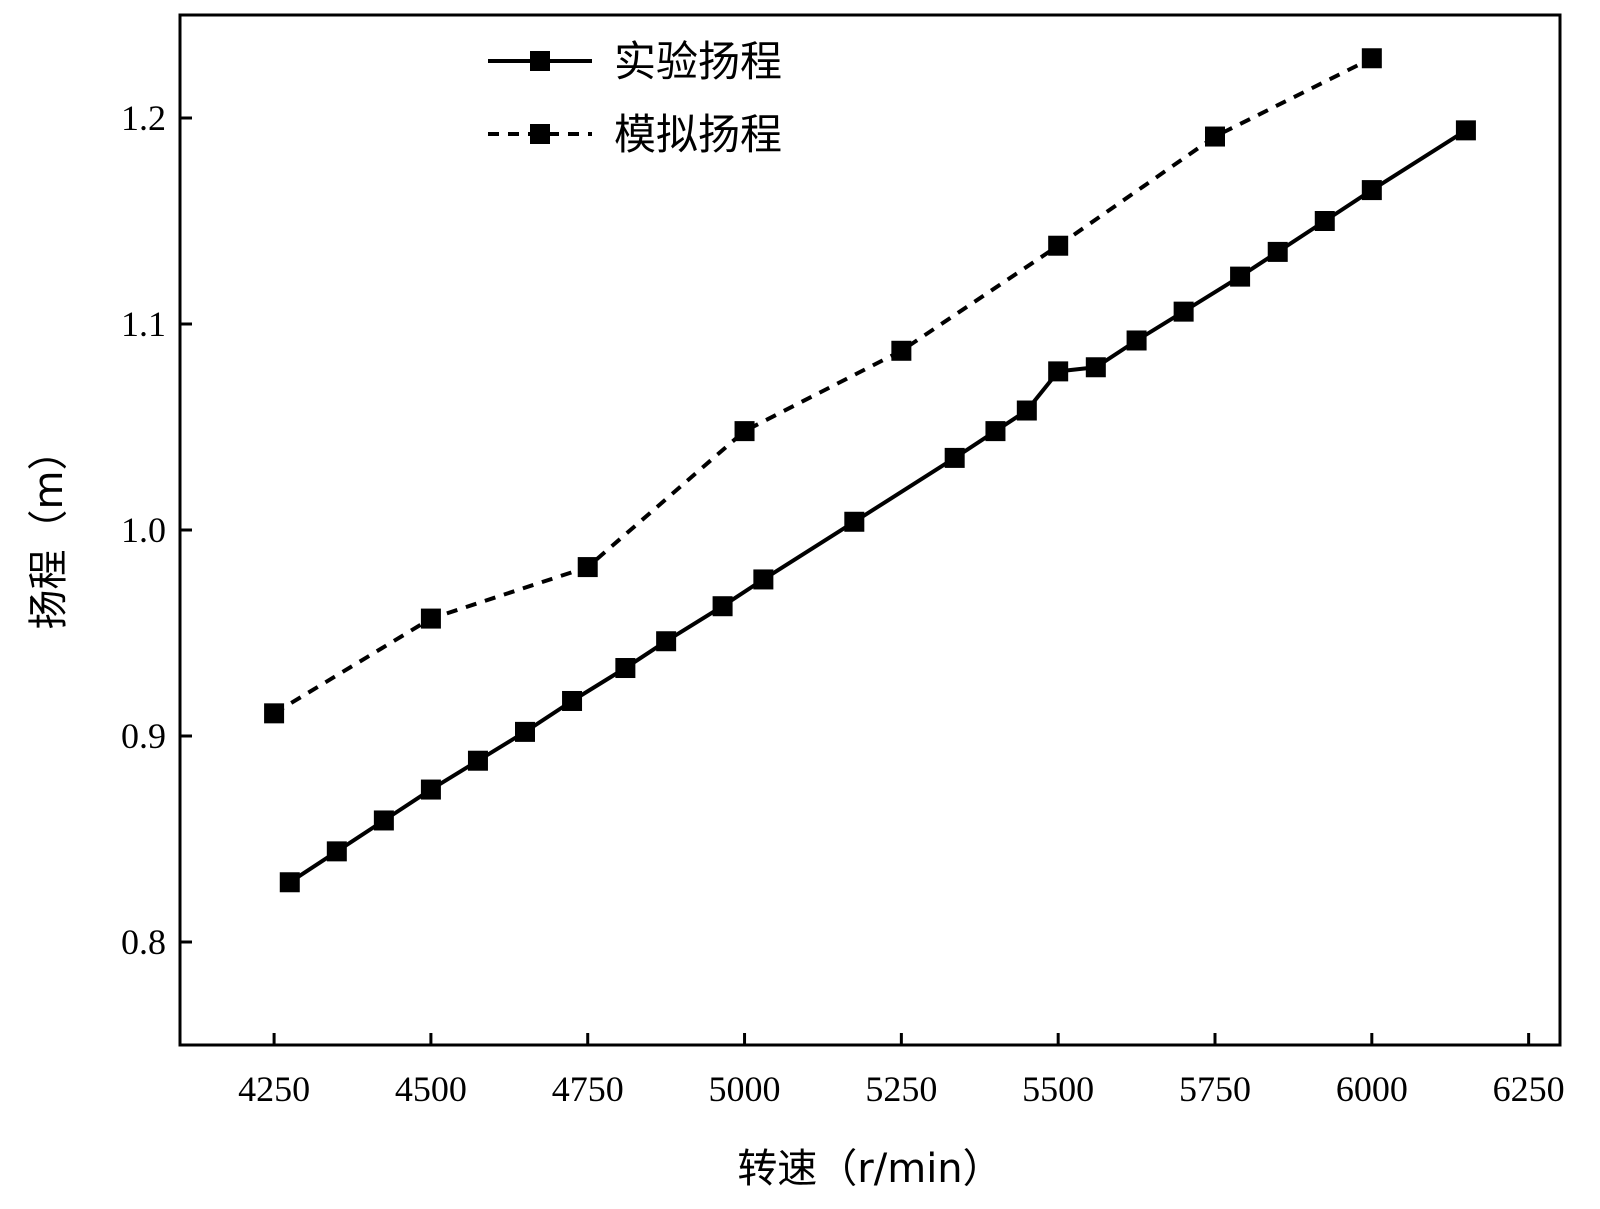 The height and width of the screenshot is (1209, 1600). I want to click on legend-entry-simulated: 模拟扬程, so click(635, 134).